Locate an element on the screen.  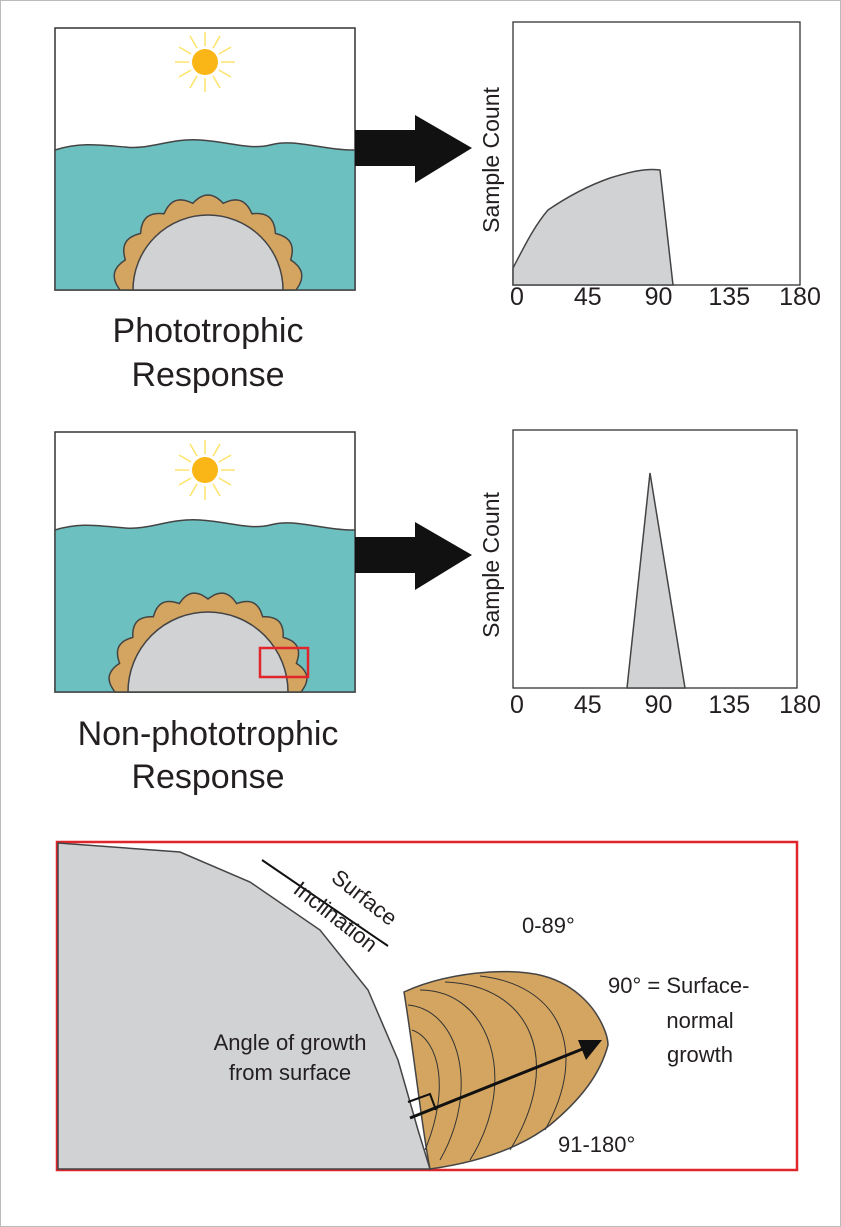
label: 0-89° is located at coordinates (548, 925).